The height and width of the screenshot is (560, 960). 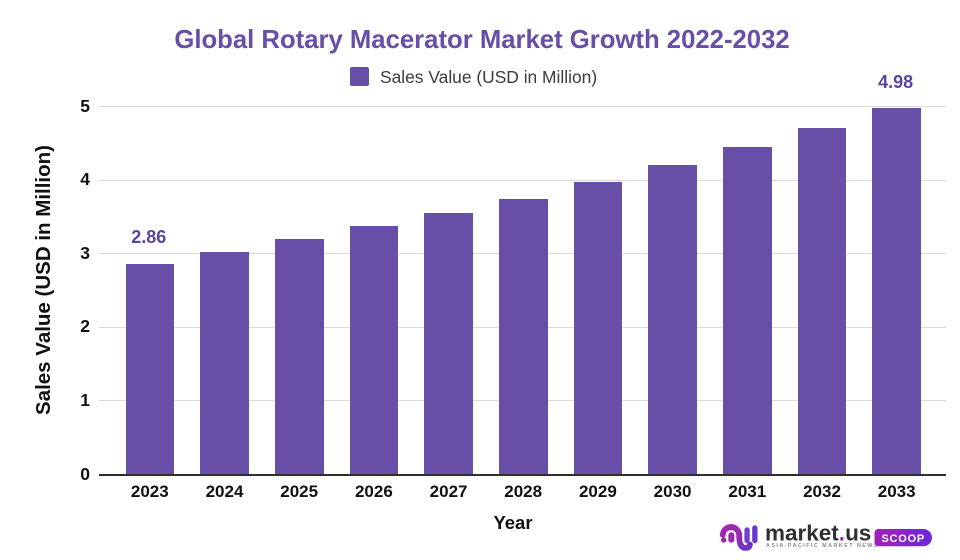 I want to click on svg-text: SCOOP, so click(x=903, y=539).